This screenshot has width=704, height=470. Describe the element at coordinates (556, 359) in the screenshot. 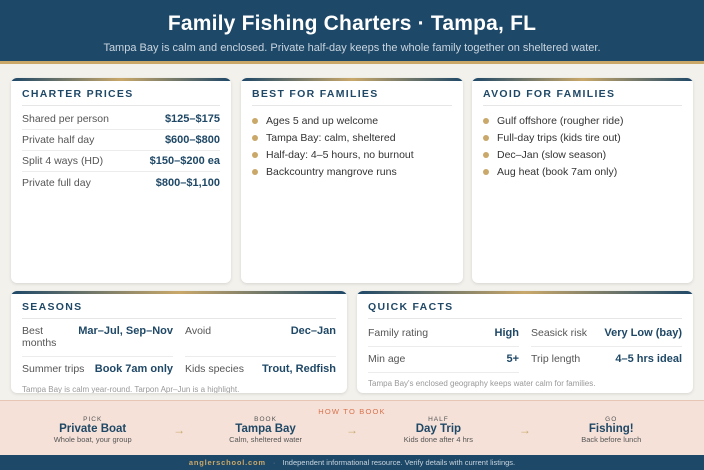

I see `cell-label: Trip length` at that location.